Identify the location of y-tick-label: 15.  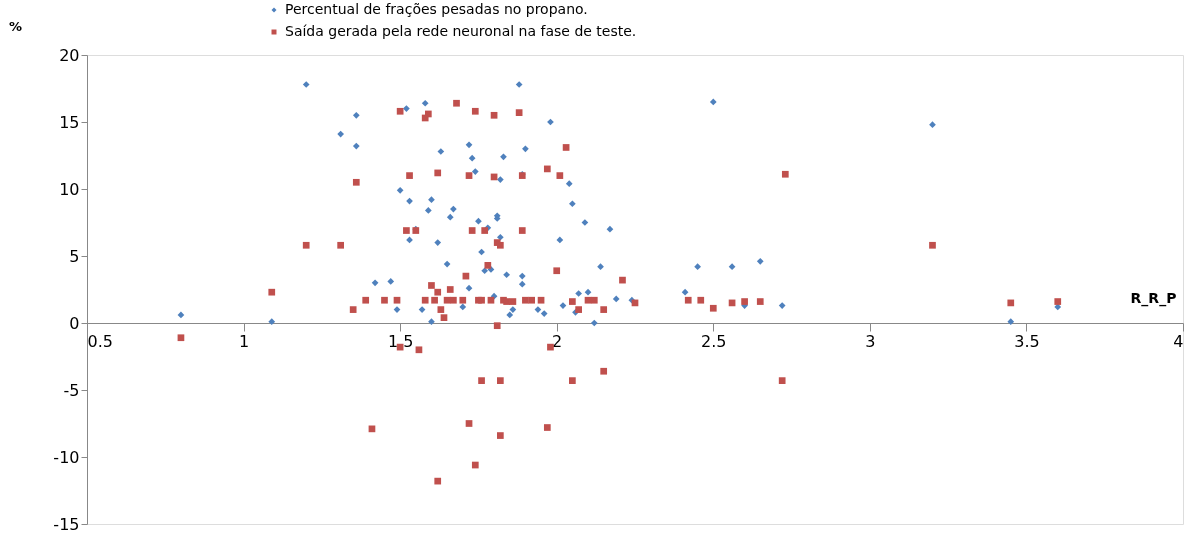
(69, 122).